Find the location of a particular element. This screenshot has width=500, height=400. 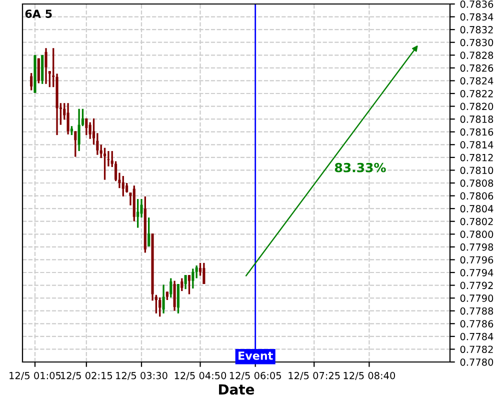

y-tick-label: 0.7822 is located at coordinates (476, 94).